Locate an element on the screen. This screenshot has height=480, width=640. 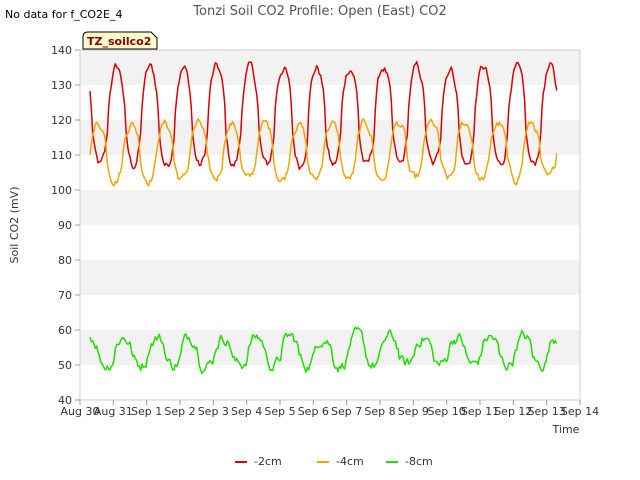
y-tick-label: 60 is located at coordinates (65, 330).